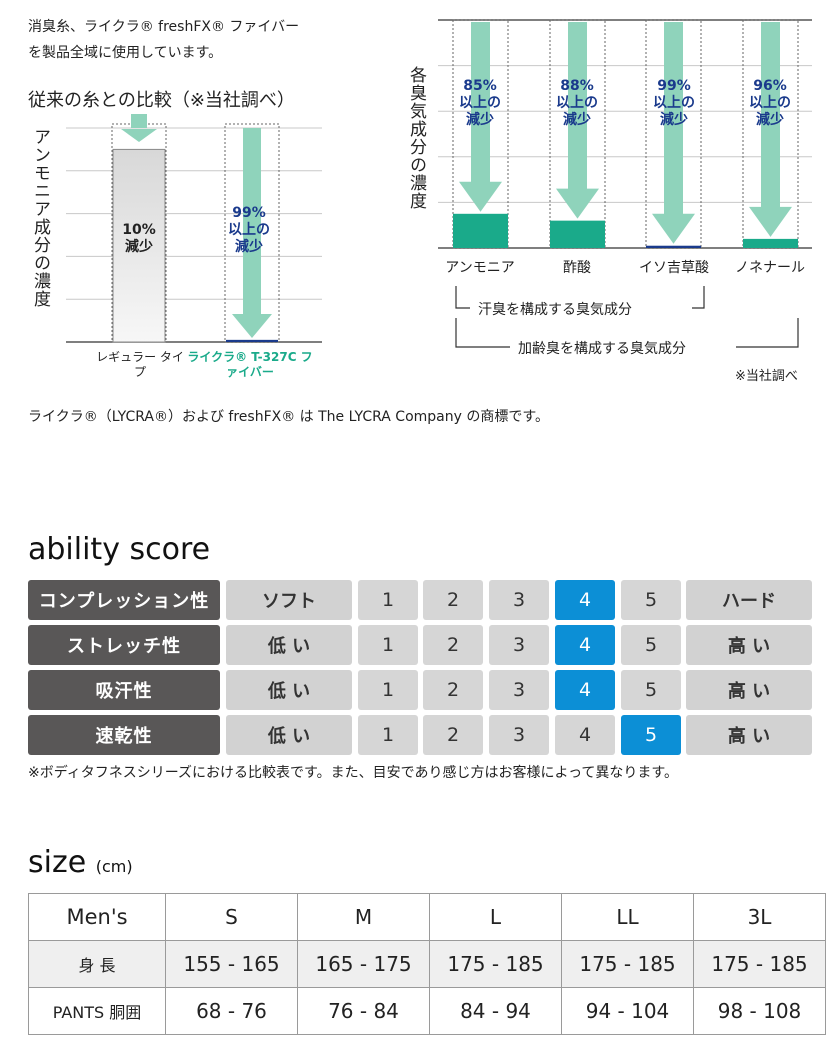 The height and width of the screenshot is (1050, 840). I want to click on annotation-nonenal: 96% 以上の 減少, so click(770, 103).